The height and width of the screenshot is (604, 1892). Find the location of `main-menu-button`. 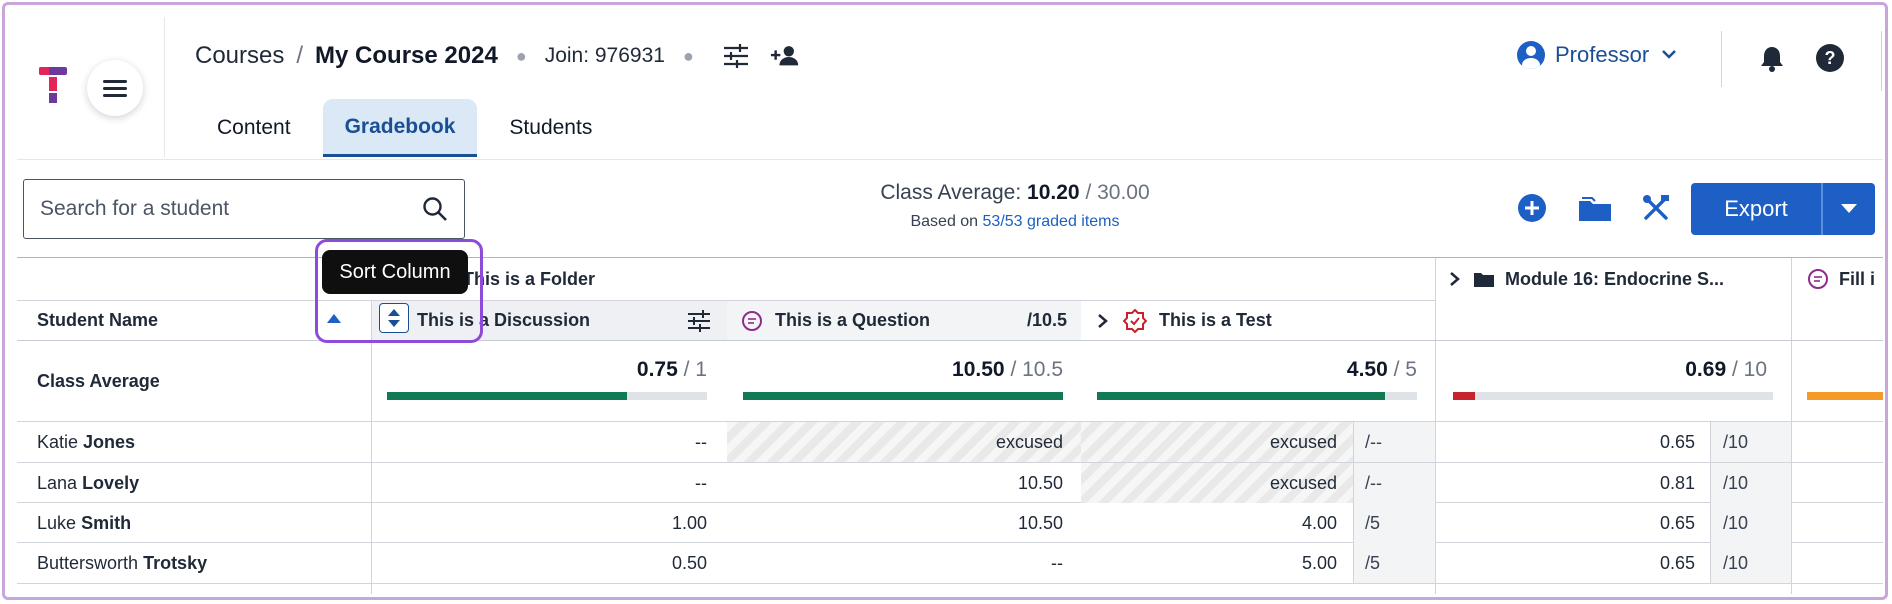

main-menu-button is located at coordinates (115, 88).